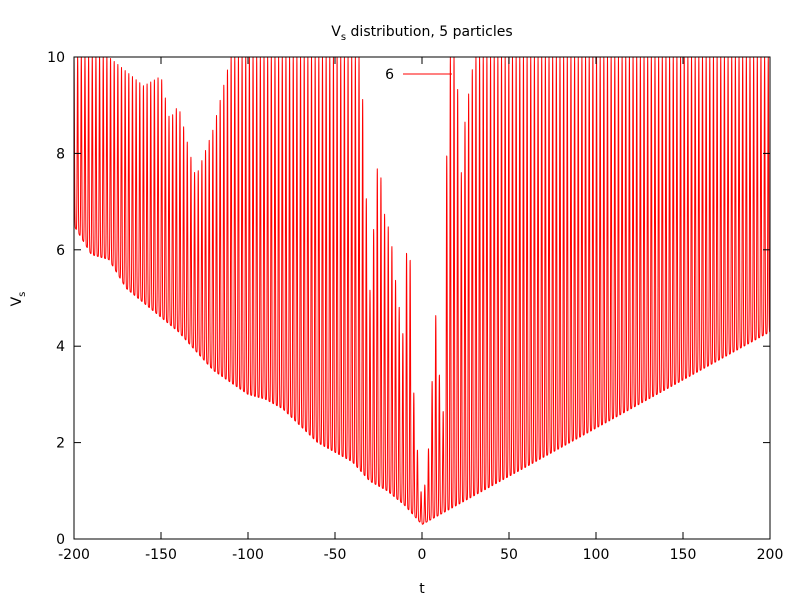 The height and width of the screenshot is (600, 800). What do you see at coordinates (248, 555) in the screenshot?
I see `x-tick-label: -100` at bounding box center [248, 555].